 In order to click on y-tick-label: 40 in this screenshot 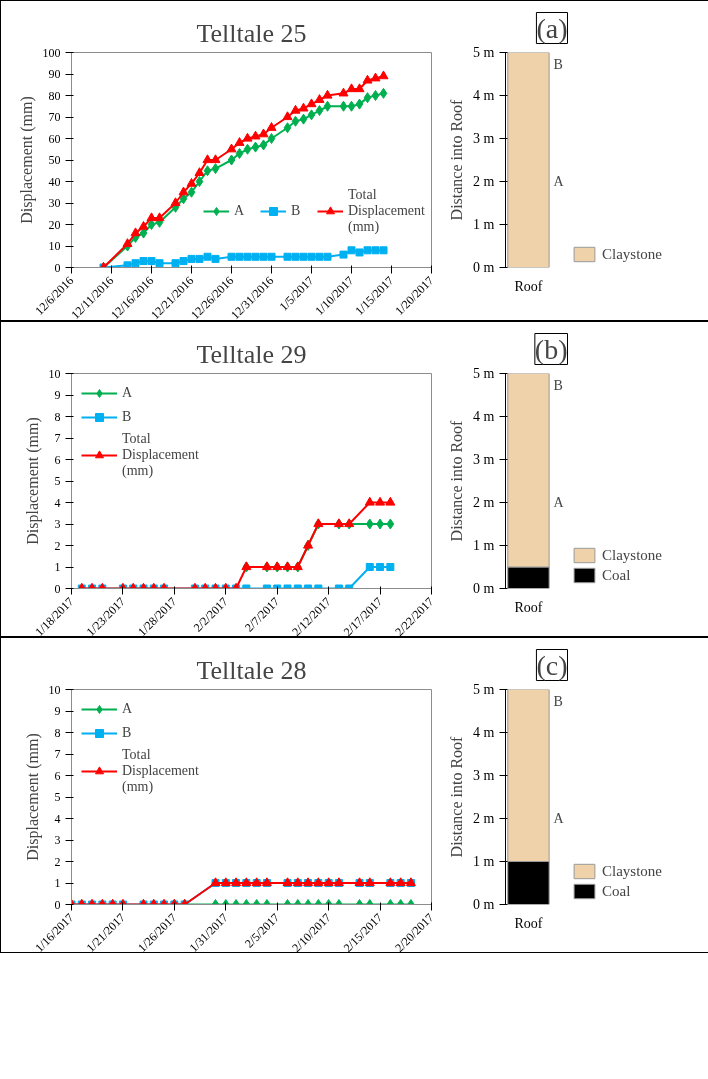, I will do `click(54, 181)`.